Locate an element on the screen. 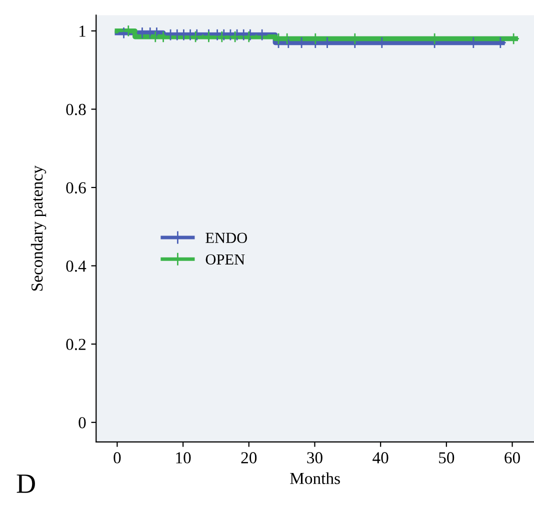  x-tick-label: 40 is located at coordinates (380, 458).